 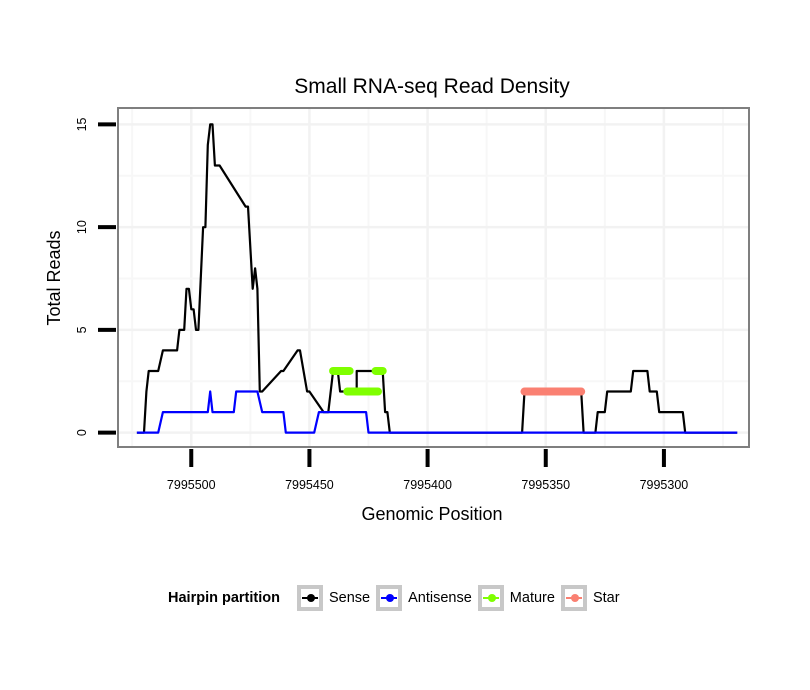 I want to click on y-axis: 0 5 10 15, so click(x=95, y=276).